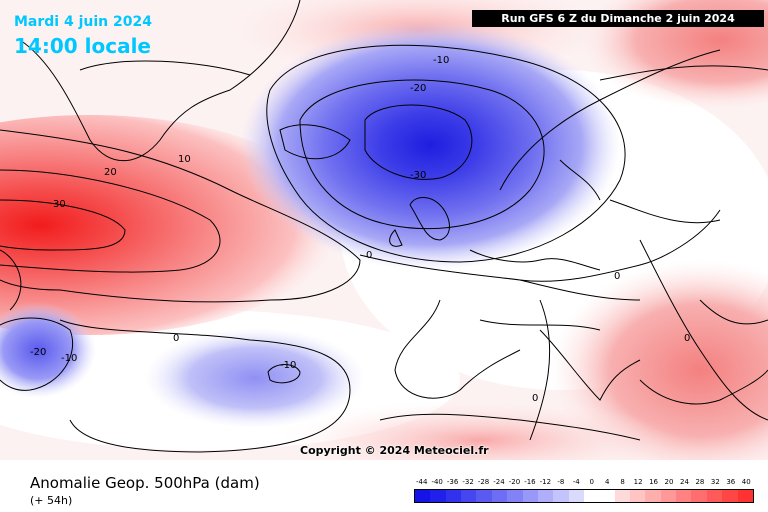  Describe the element at coordinates (703, 330) in the screenshot. I see `isoline-10-east` at that location.